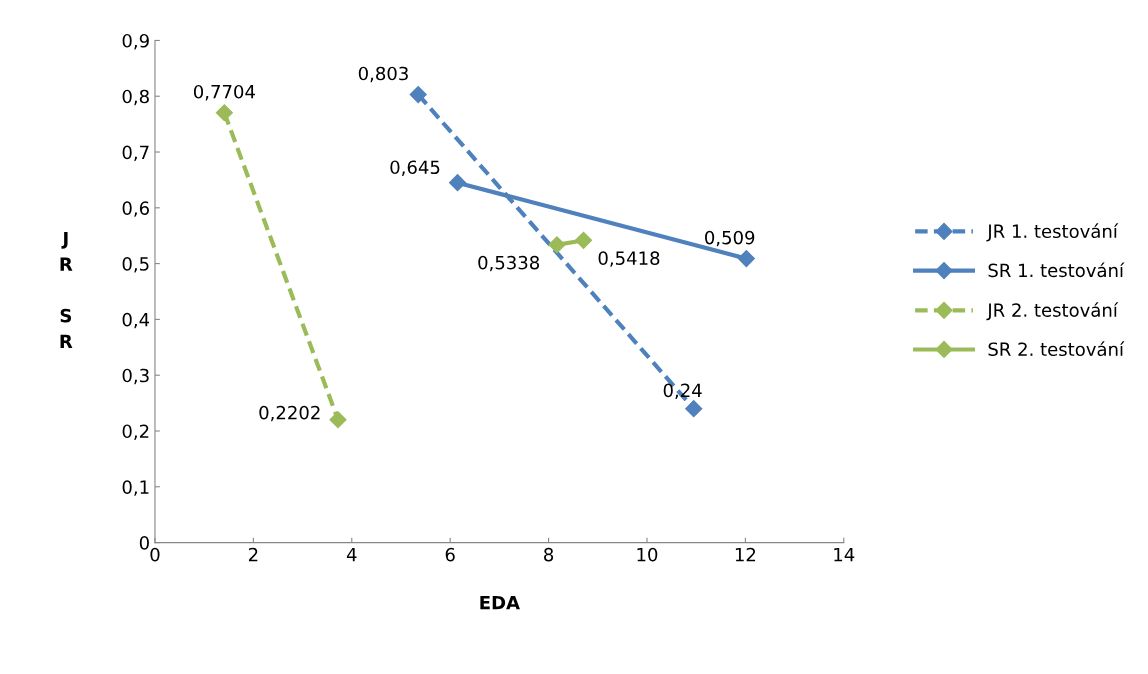 This screenshot has width=1148, height=674. Describe the element at coordinates (629, 259) in the screenshot. I see `data-label: 0,5418` at that location.